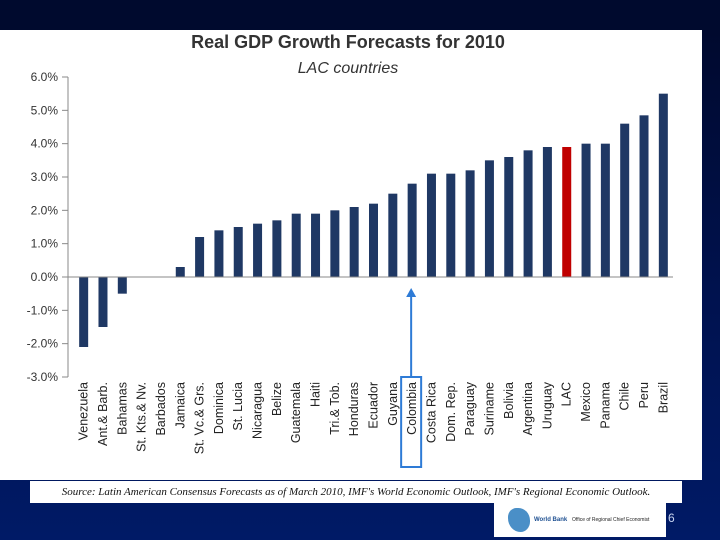 The height and width of the screenshot is (540, 720). What do you see at coordinates (180, 272) in the screenshot?
I see `bar-jamaica` at bounding box center [180, 272].